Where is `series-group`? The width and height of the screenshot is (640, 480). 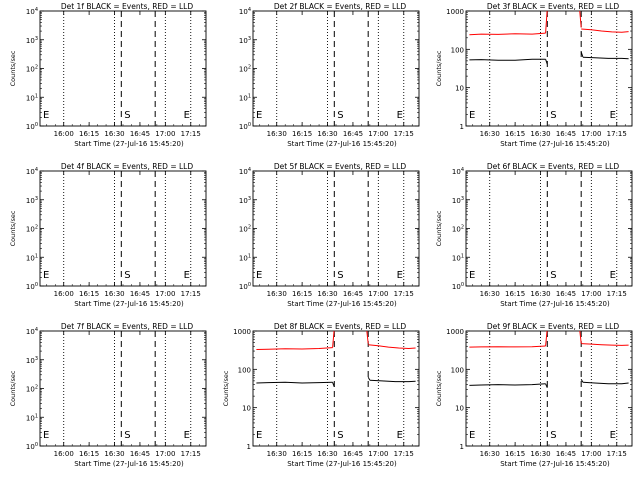 series-group is located at coordinates (549, 359).